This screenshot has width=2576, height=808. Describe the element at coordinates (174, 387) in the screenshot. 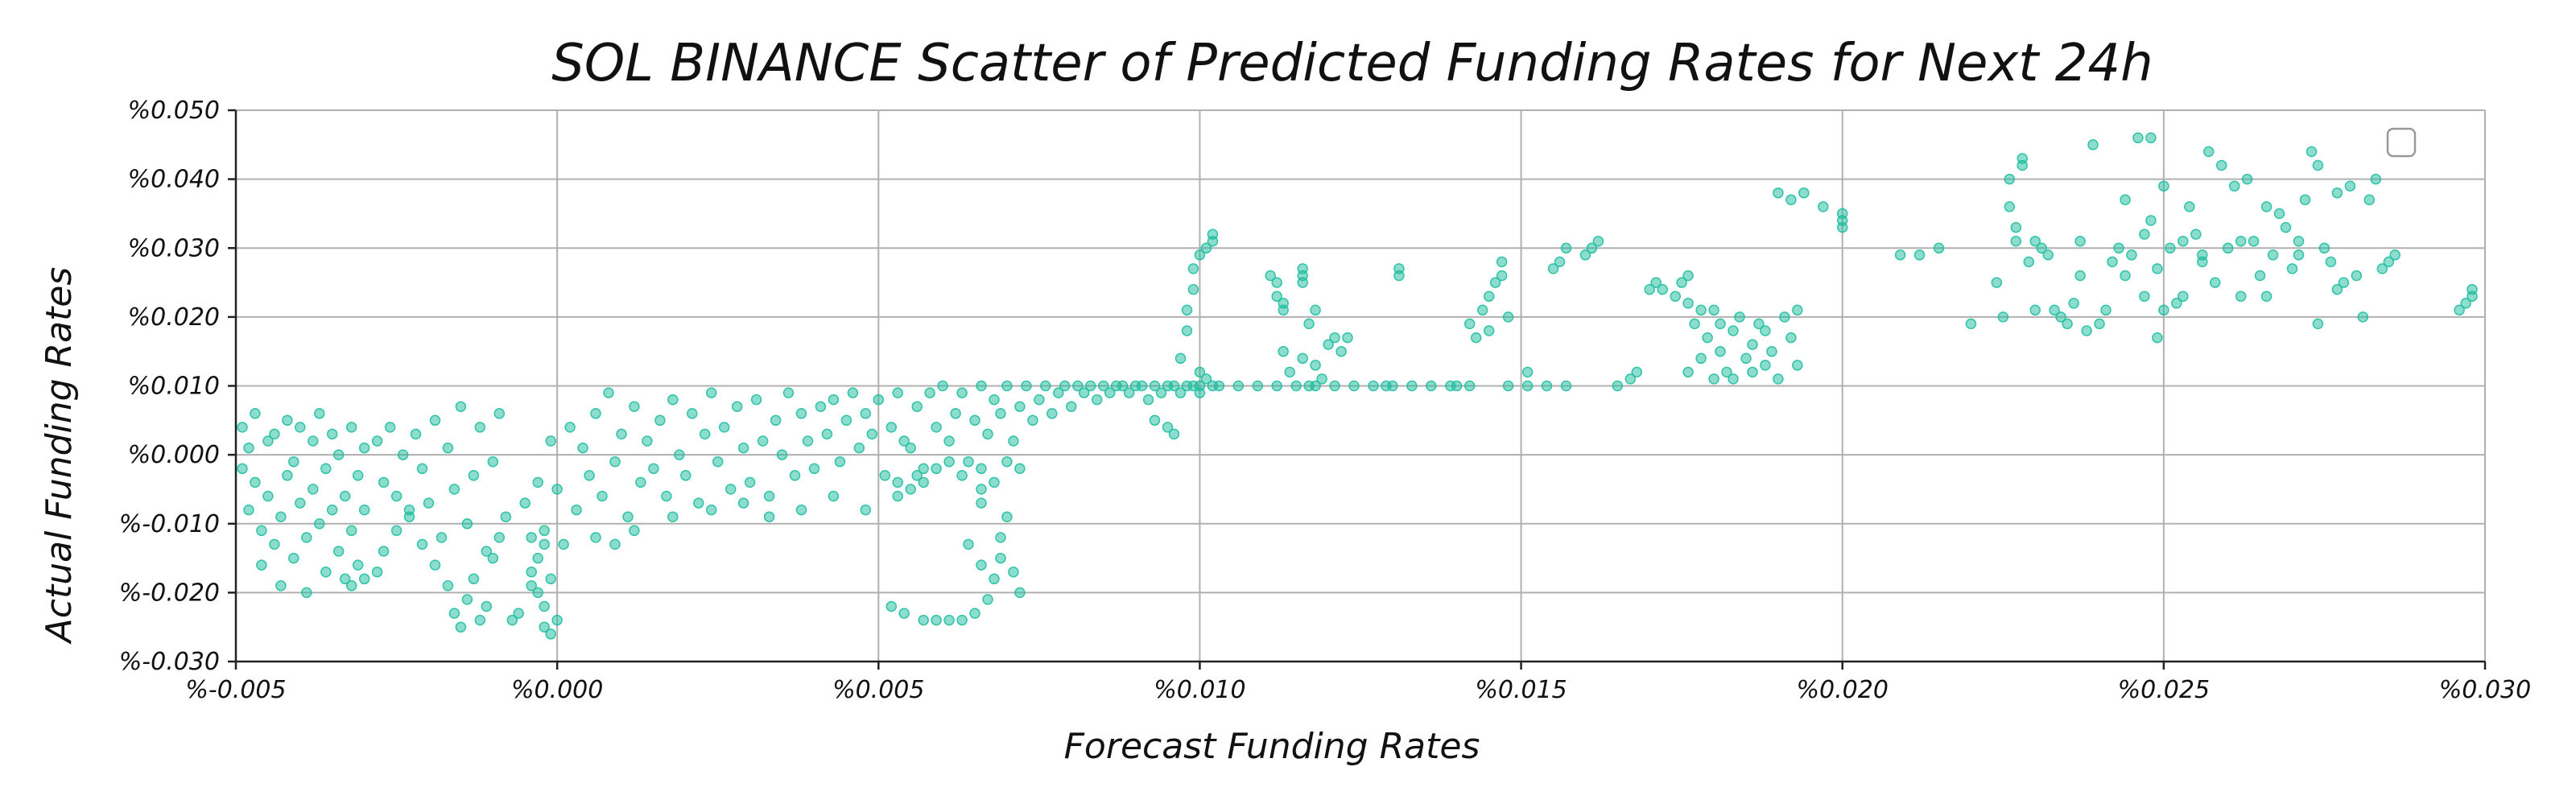

I see `y-tick-label: %0.010` at that location.